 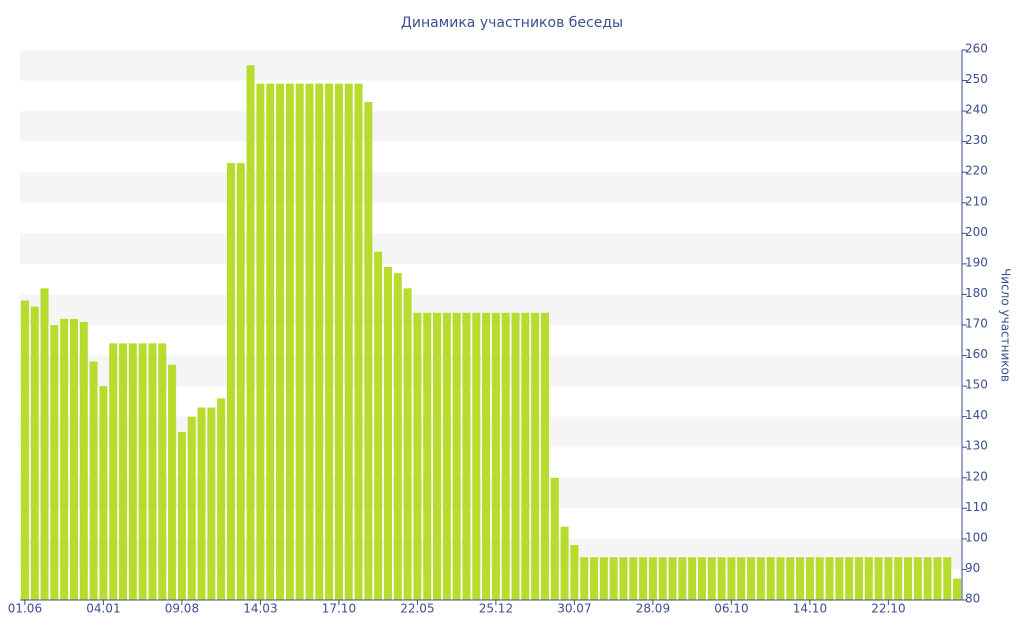 I want to click on y-tick-label: 240, so click(x=976, y=110).